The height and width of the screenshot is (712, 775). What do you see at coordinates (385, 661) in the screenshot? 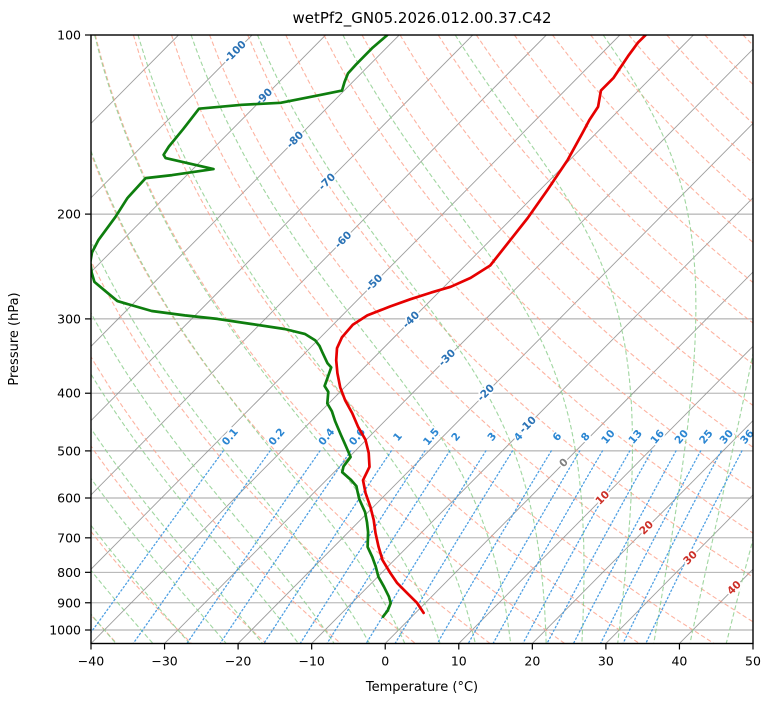
I see `x-tick-label: 0` at bounding box center [385, 661].